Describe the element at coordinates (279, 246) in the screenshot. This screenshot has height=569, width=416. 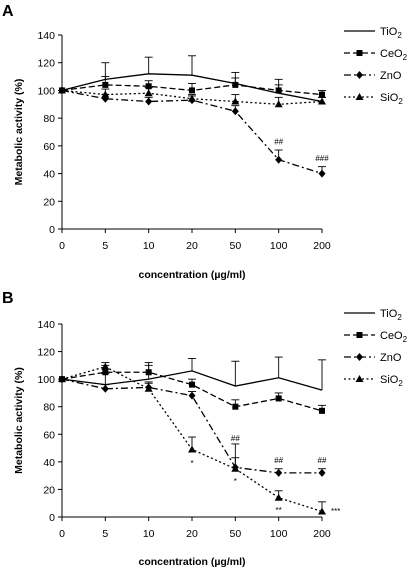
I see `x-tick-label: 100` at that location.